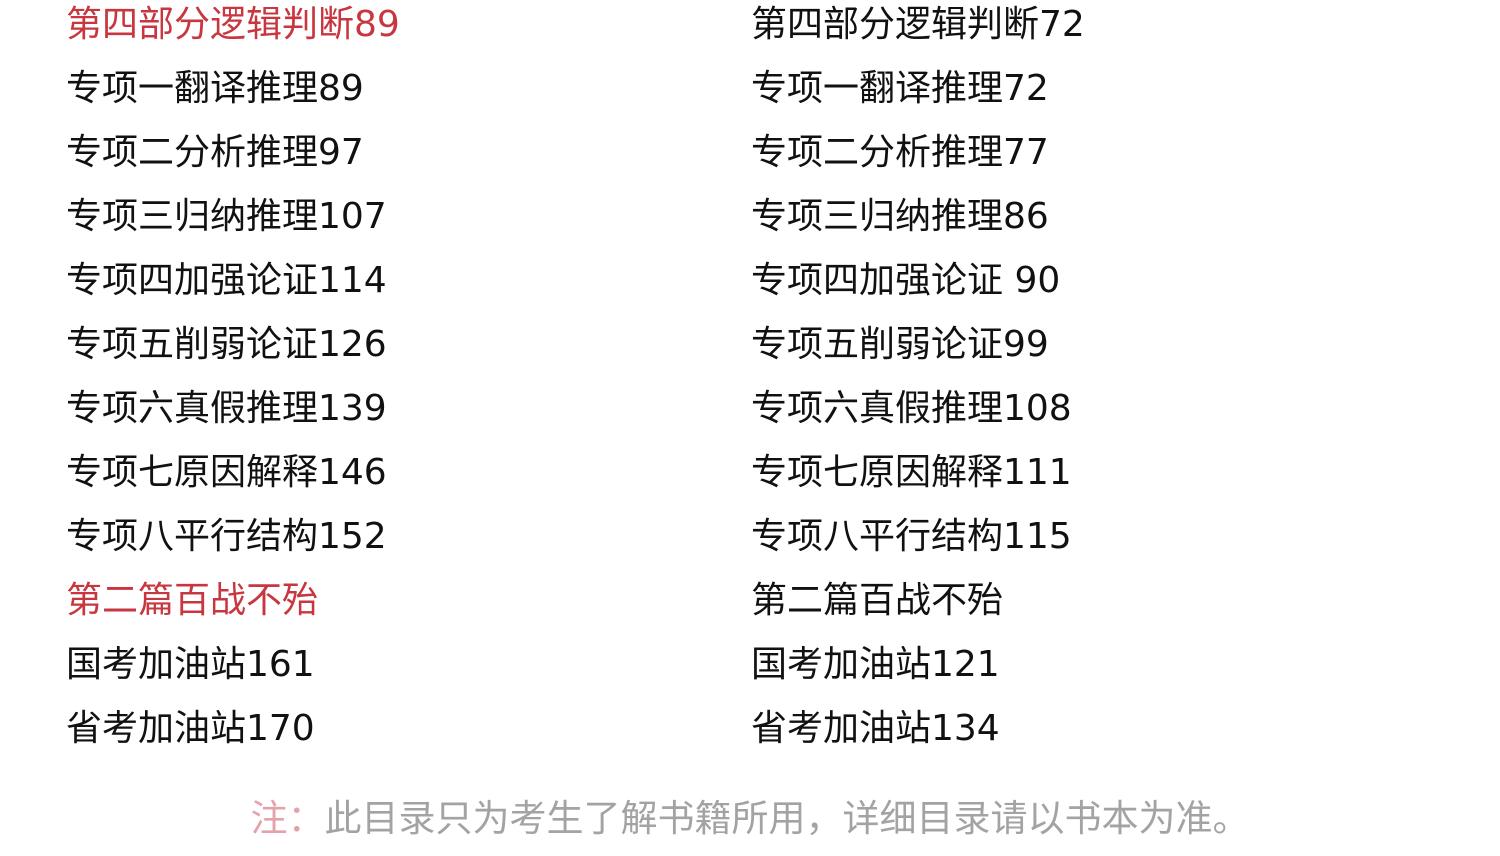  What do you see at coordinates (900, 216) in the screenshot?
I see `toc-entry: 专项三归纳推理86` at bounding box center [900, 216].